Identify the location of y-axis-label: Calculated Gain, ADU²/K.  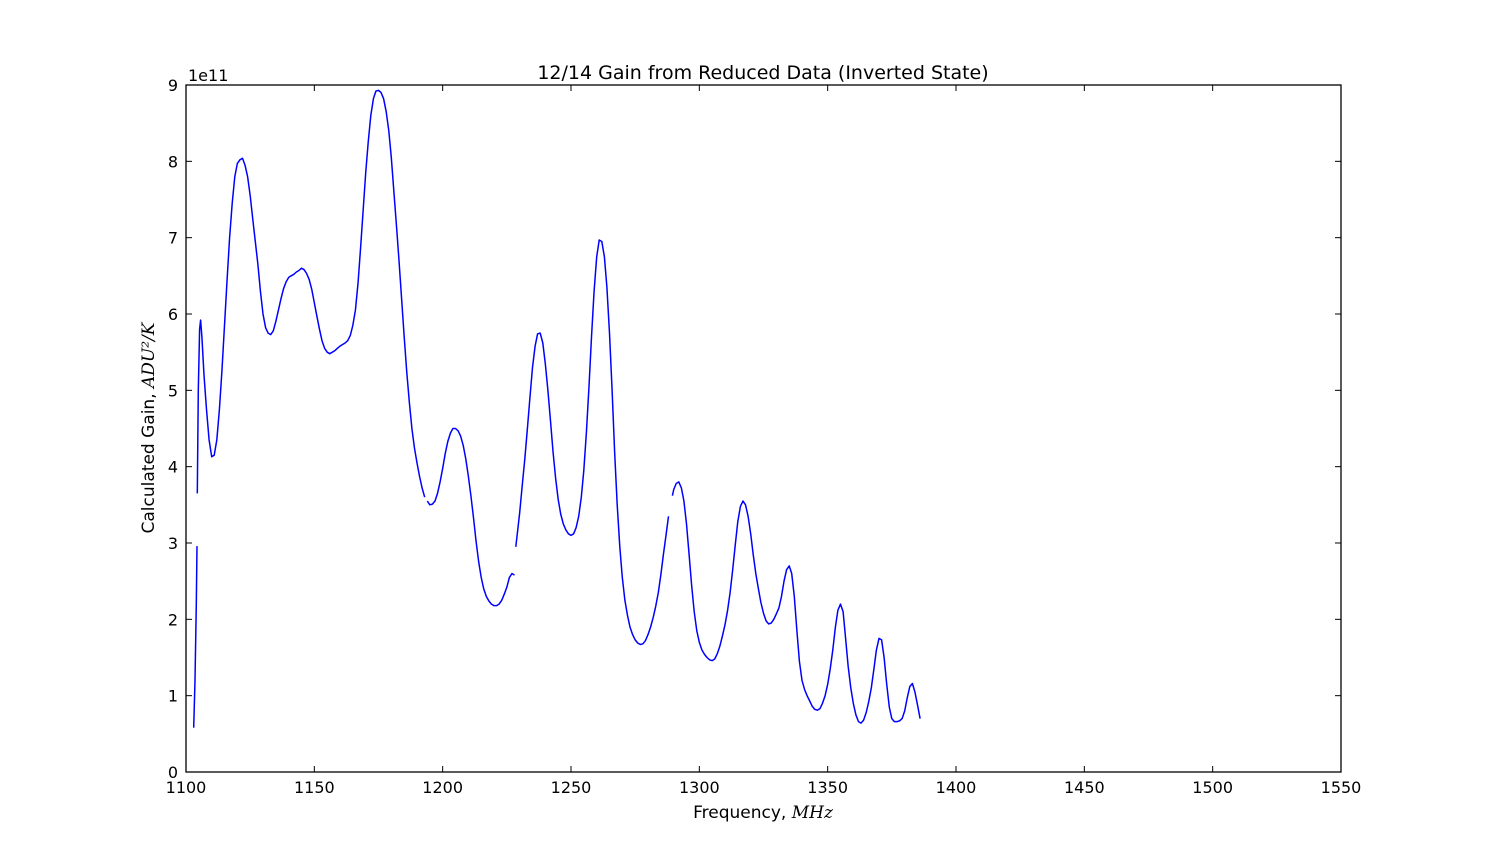
(149, 427).